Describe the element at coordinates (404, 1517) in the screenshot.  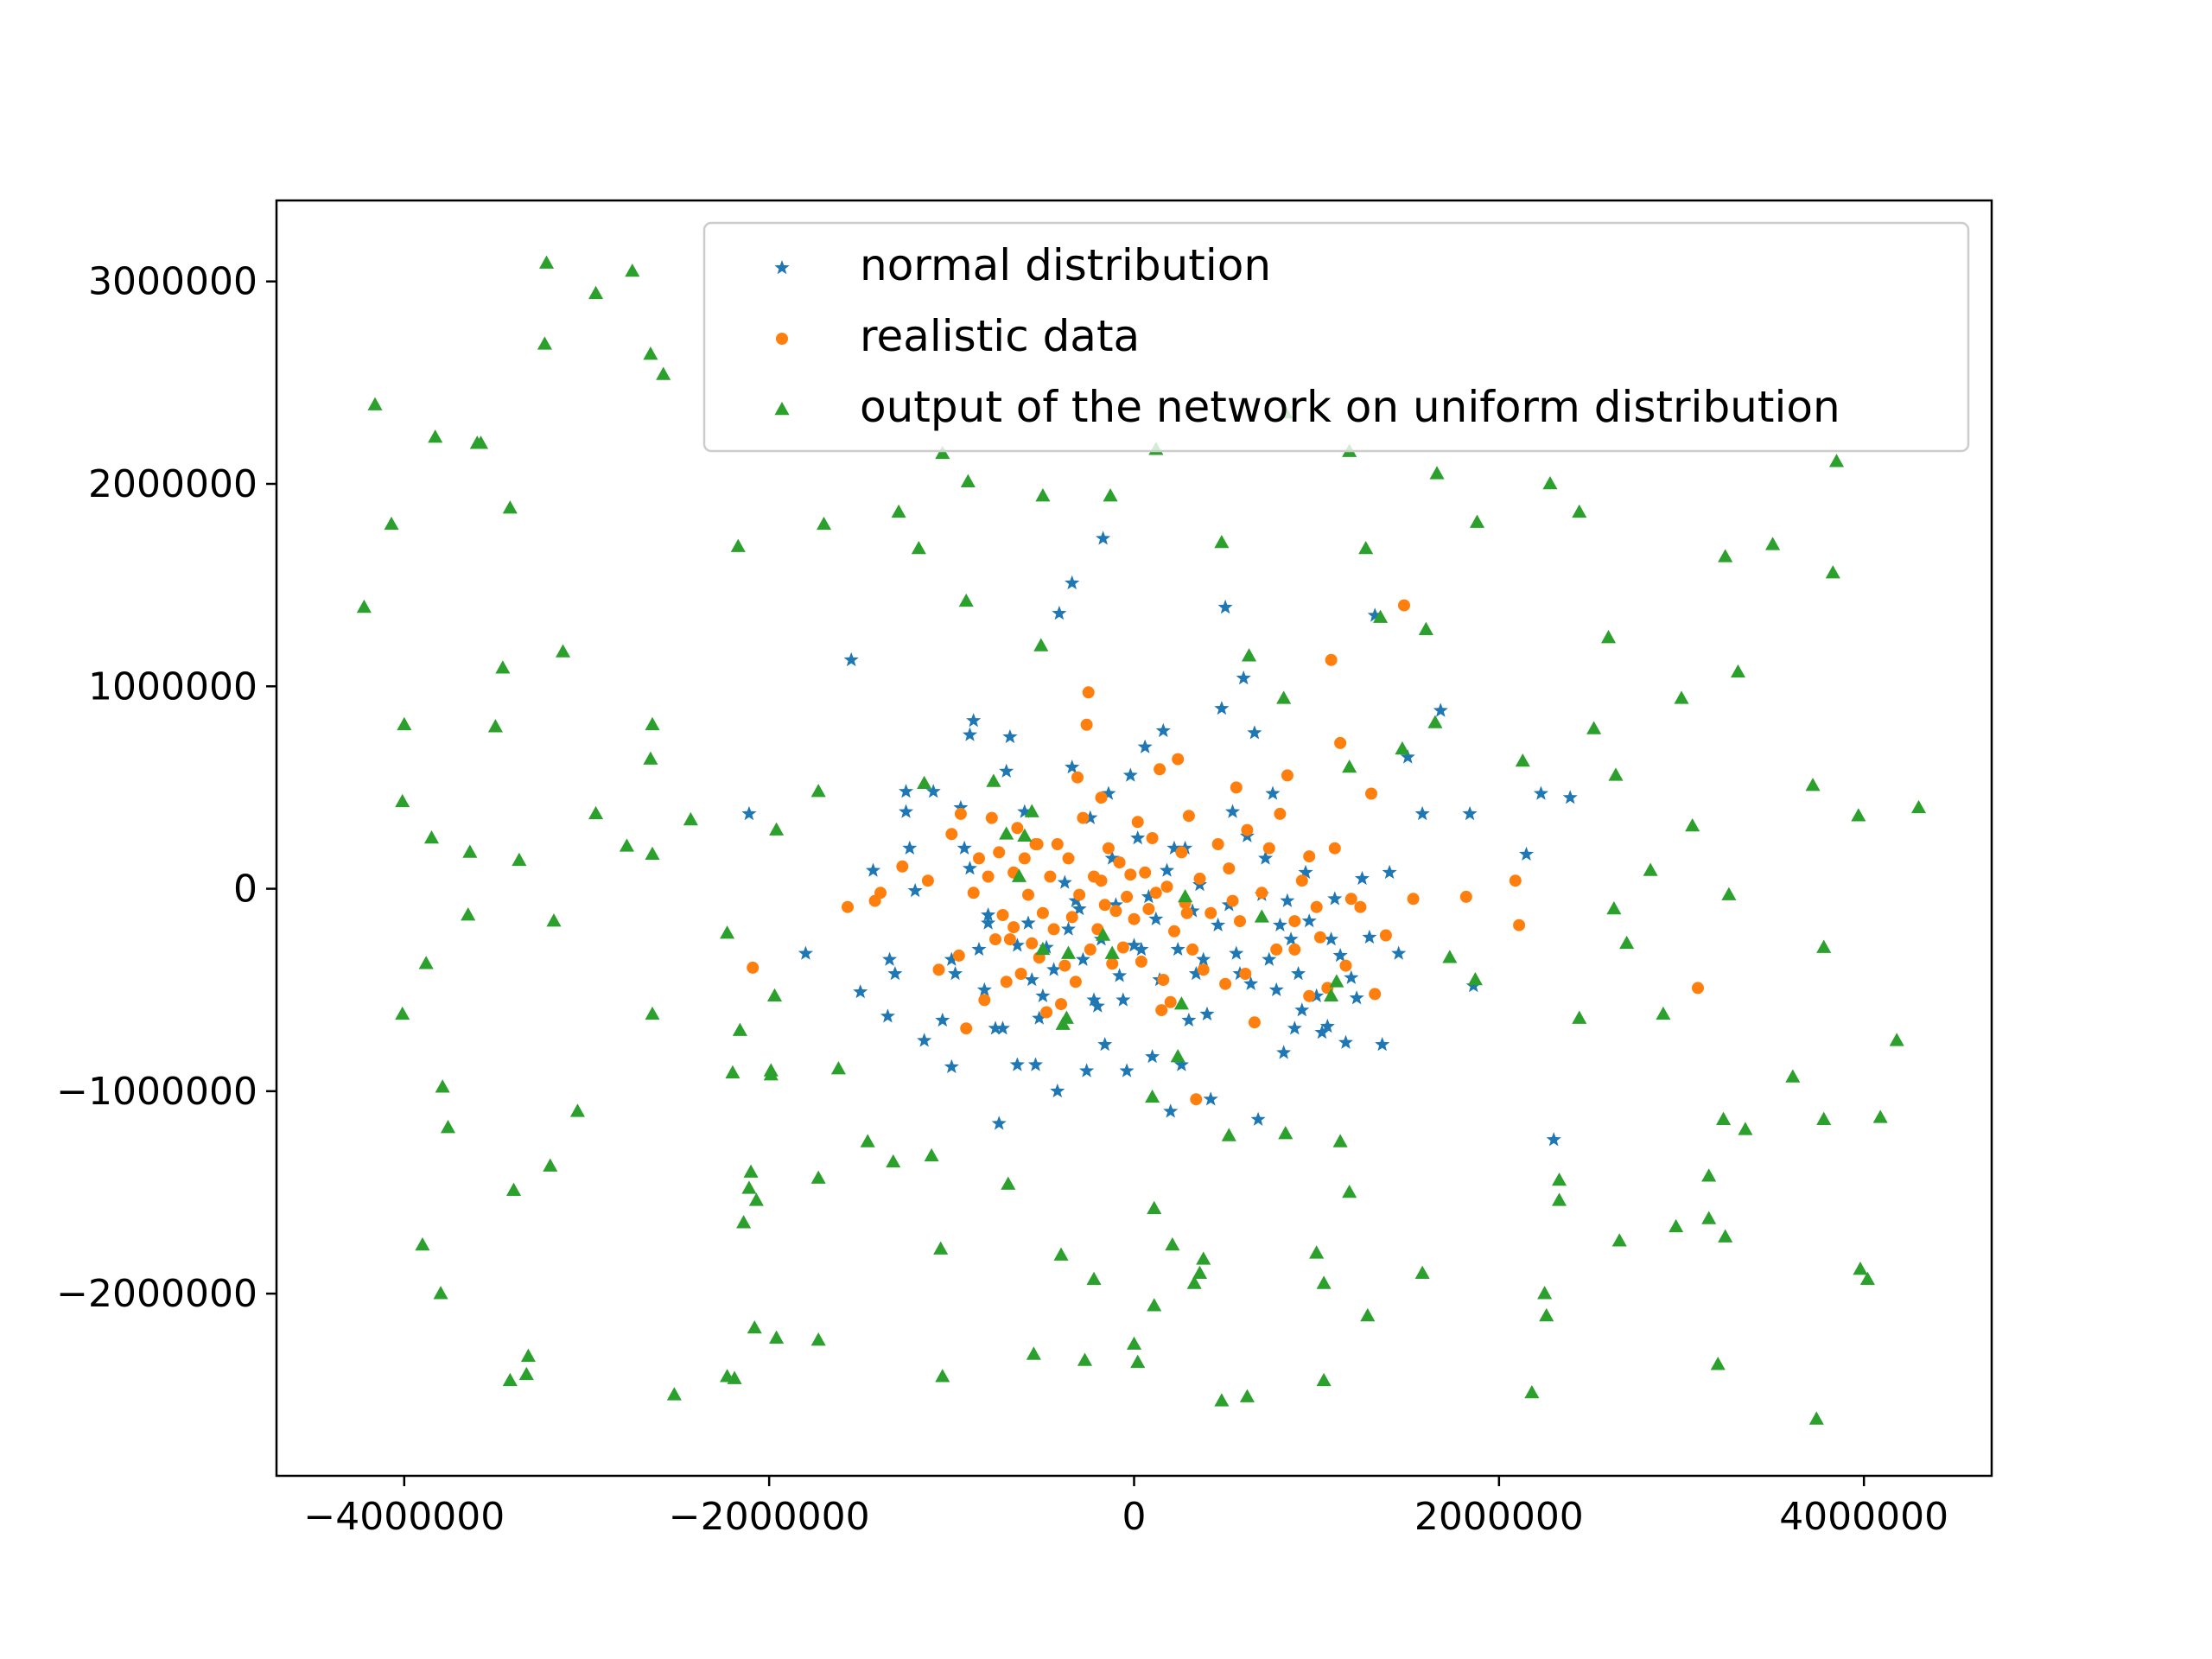
I see `x-tick-label-0: −4000000` at that location.